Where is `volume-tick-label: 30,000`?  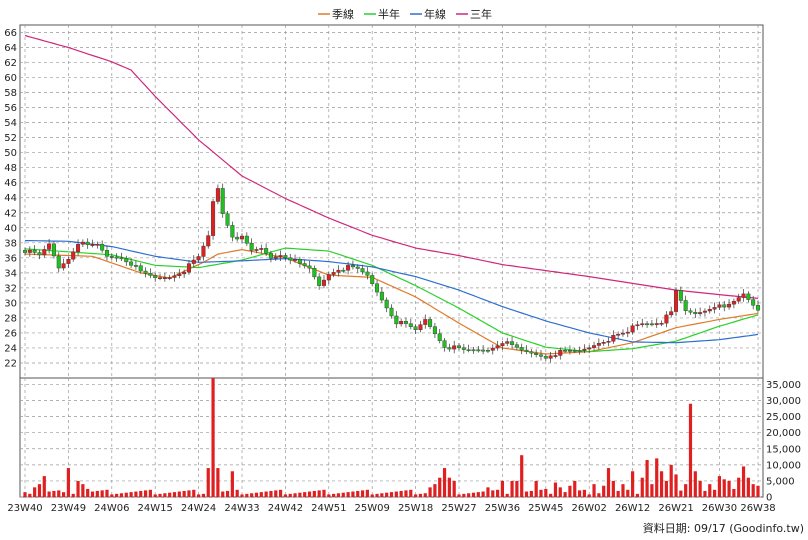
volume-tick-label: 30,000 is located at coordinates (783, 401).